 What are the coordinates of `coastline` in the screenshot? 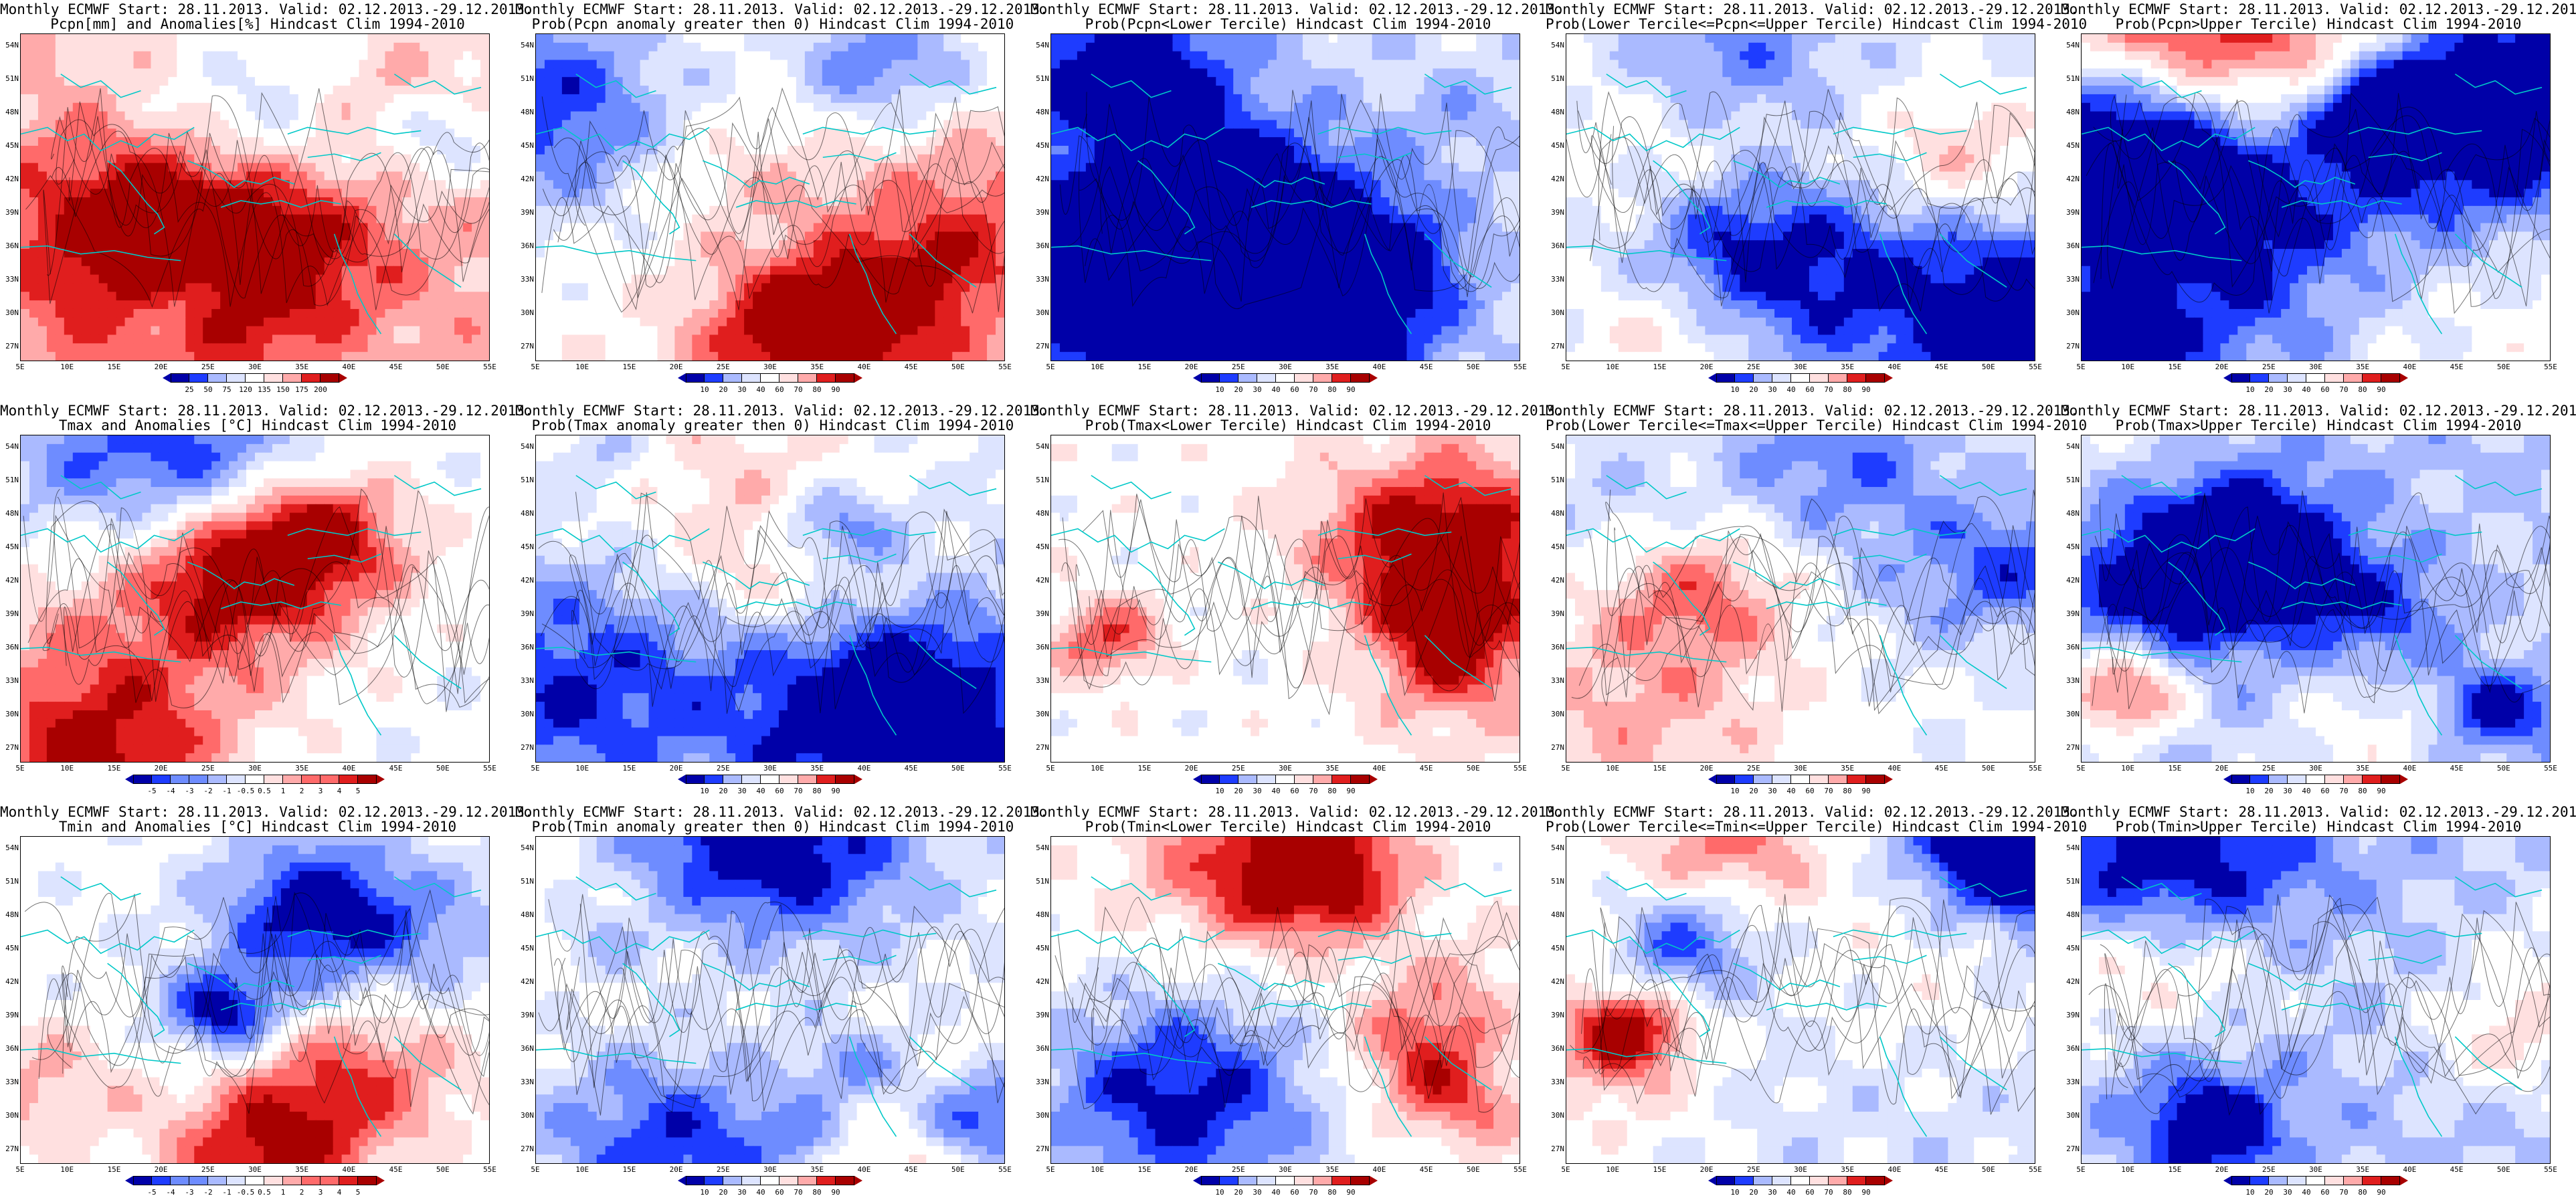 It's located at (136, 197).